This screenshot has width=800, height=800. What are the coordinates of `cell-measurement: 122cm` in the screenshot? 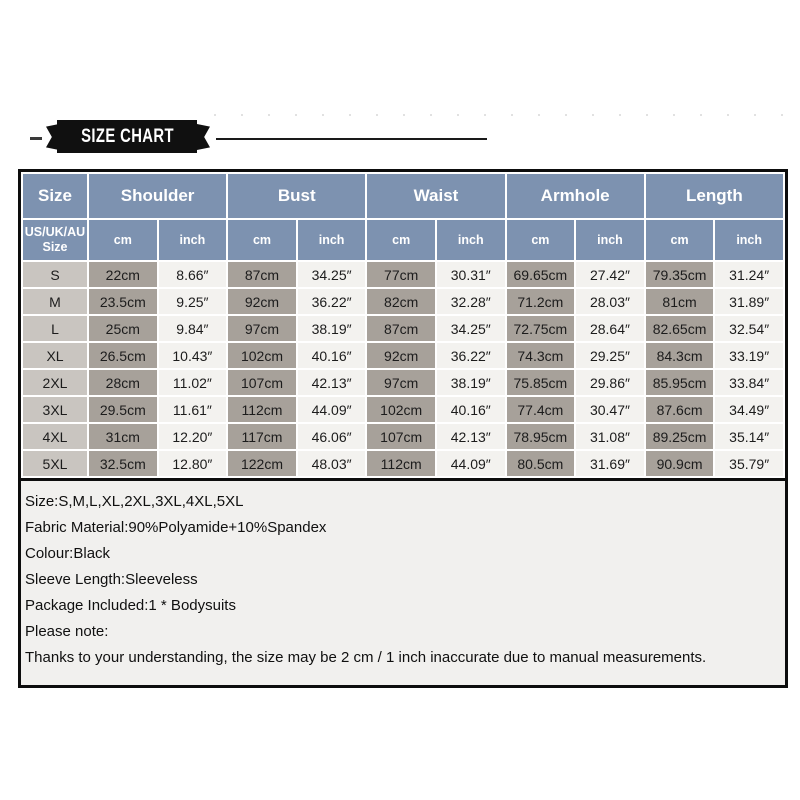 It's located at (262, 463).